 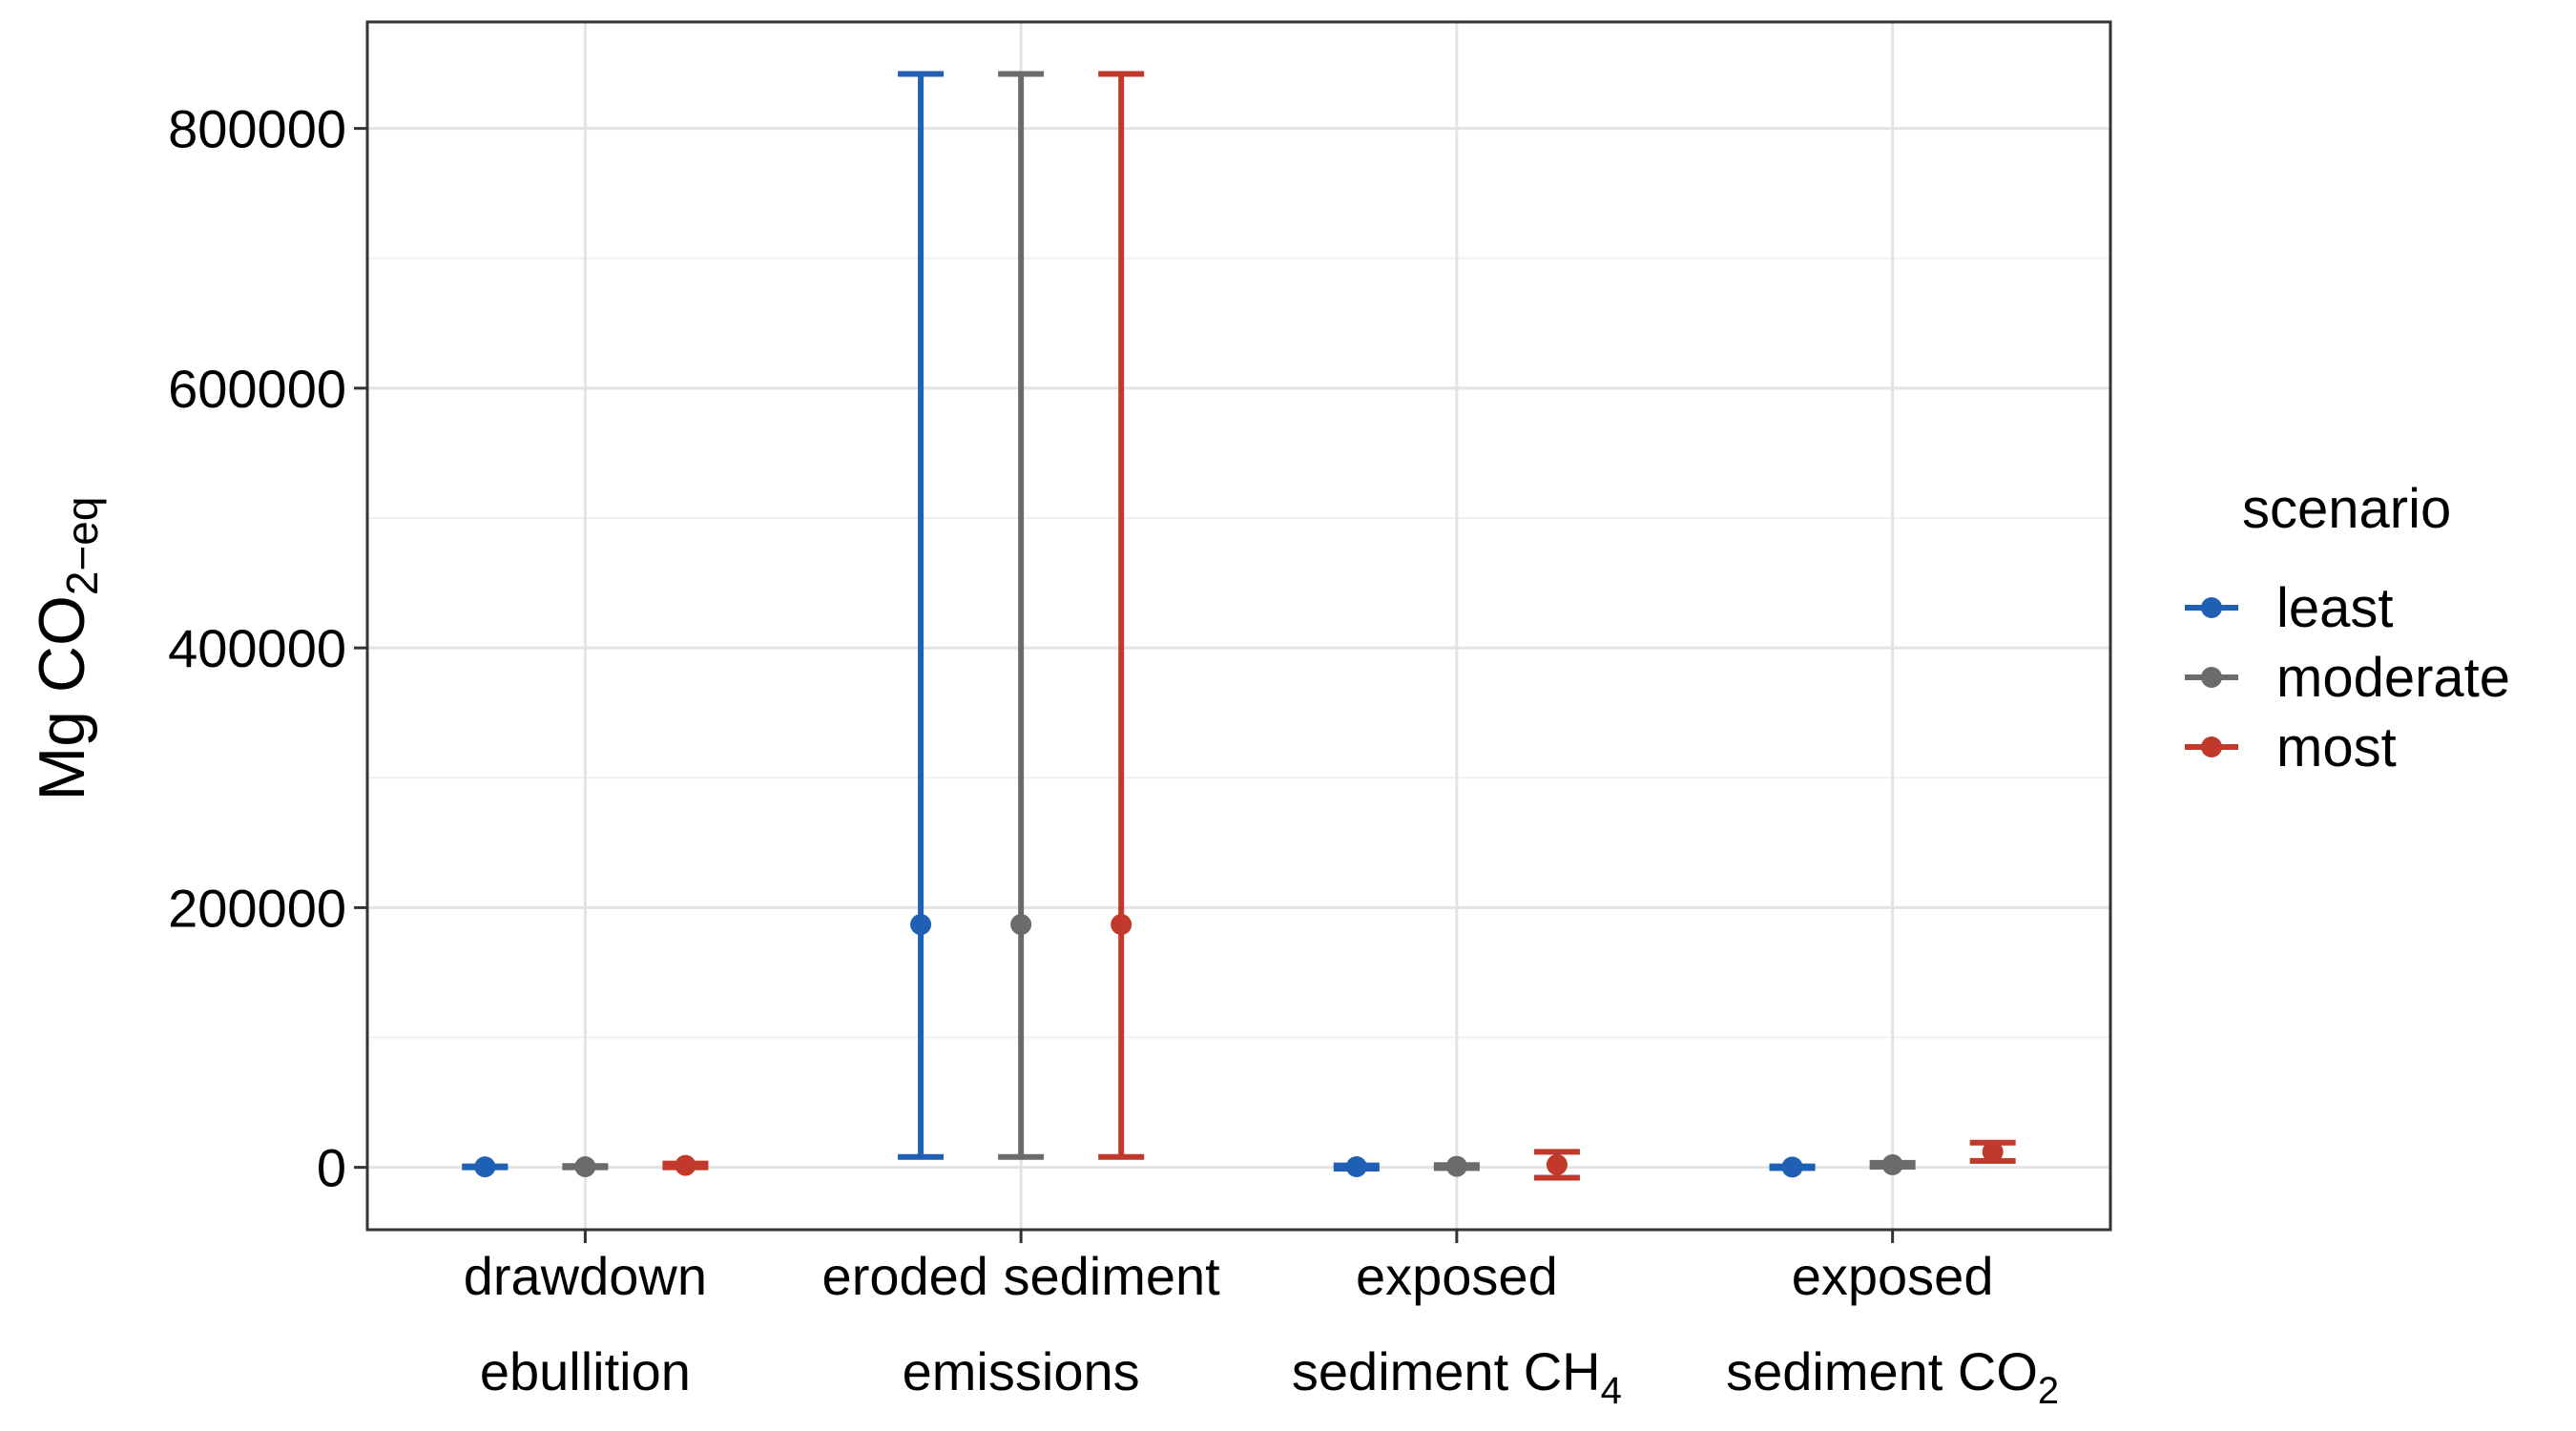 What do you see at coordinates (2336, 747) in the screenshot?
I see `legend-label: most` at bounding box center [2336, 747].